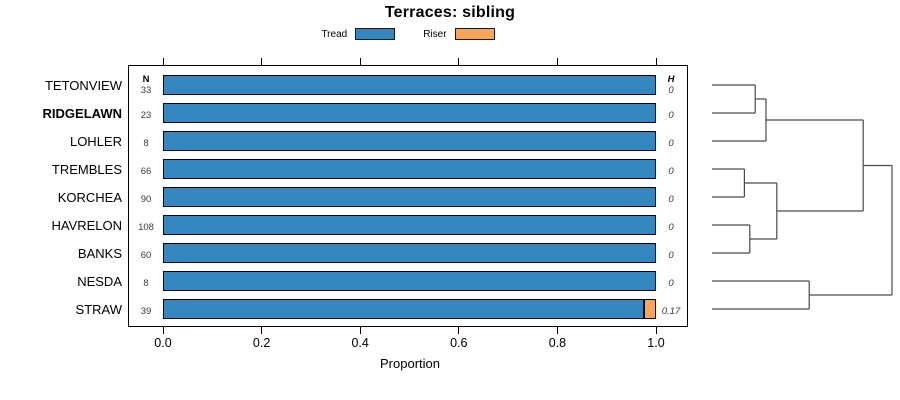  What do you see at coordinates (649, 309) in the screenshot?
I see `bar-segment-riser` at bounding box center [649, 309].